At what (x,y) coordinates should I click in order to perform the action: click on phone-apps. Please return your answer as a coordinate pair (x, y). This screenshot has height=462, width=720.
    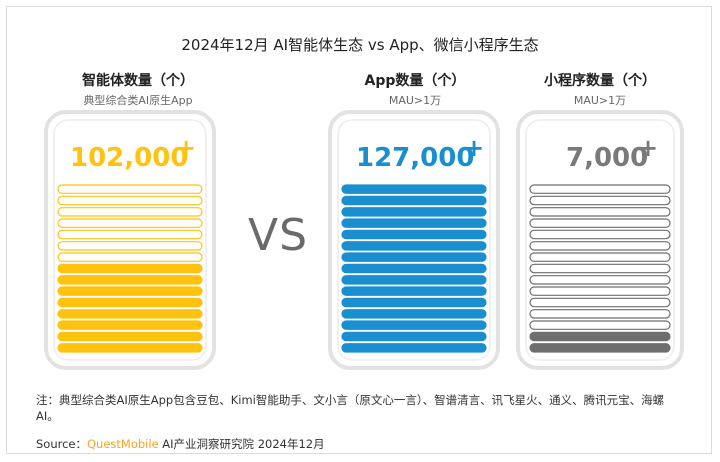
    Looking at the image, I should click on (414, 240).